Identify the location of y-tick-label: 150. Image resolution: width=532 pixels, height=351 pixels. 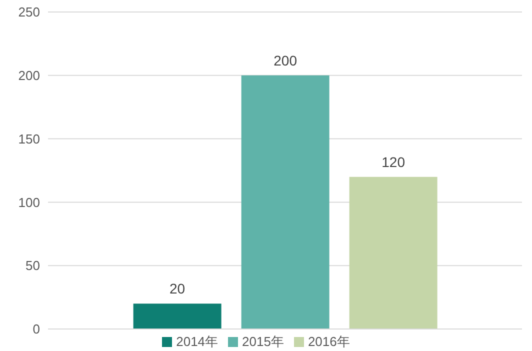
(29, 138).